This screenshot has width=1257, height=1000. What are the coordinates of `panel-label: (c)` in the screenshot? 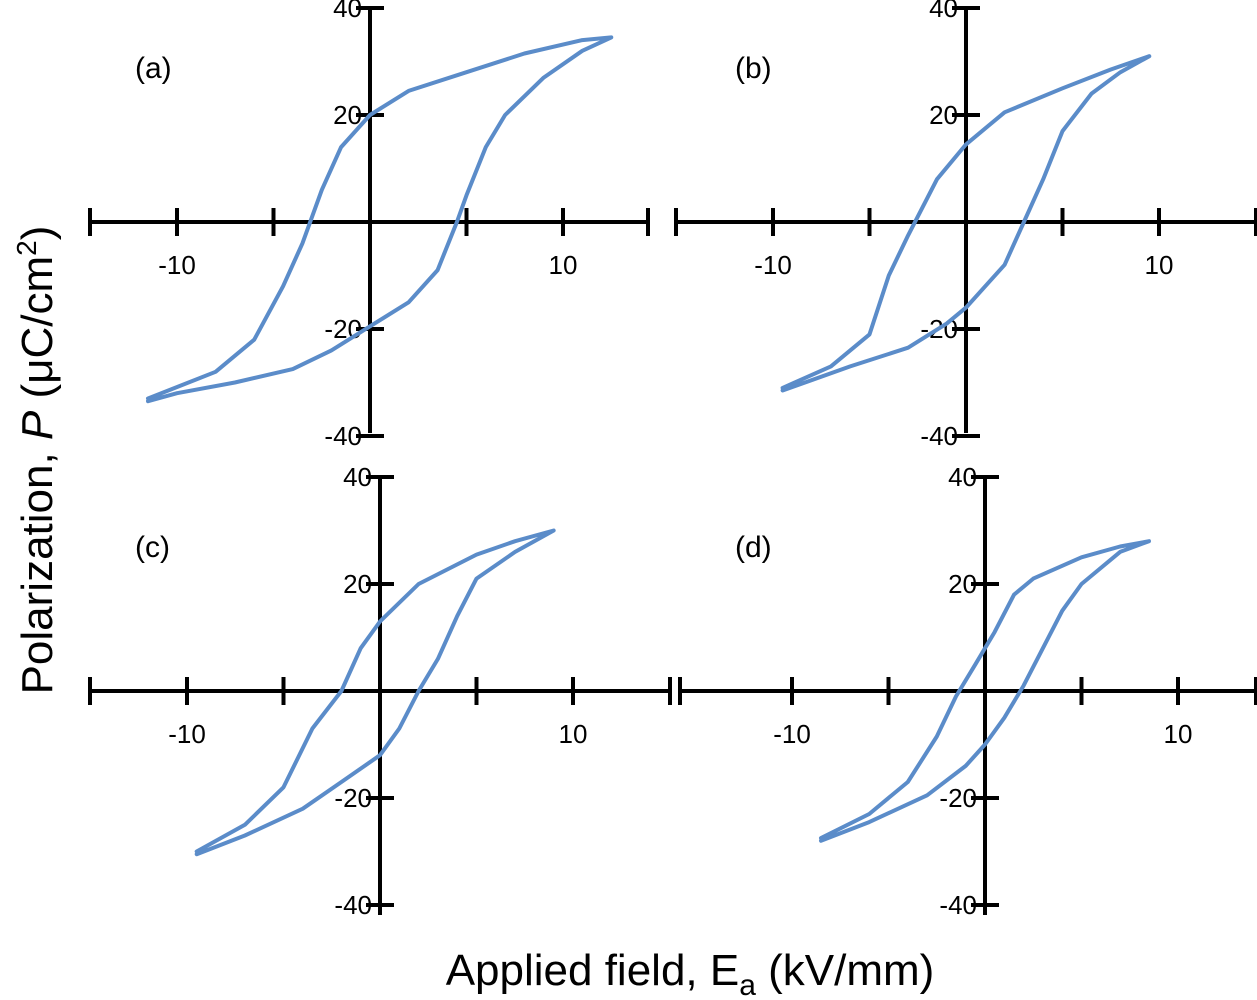 It's located at (152, 547).